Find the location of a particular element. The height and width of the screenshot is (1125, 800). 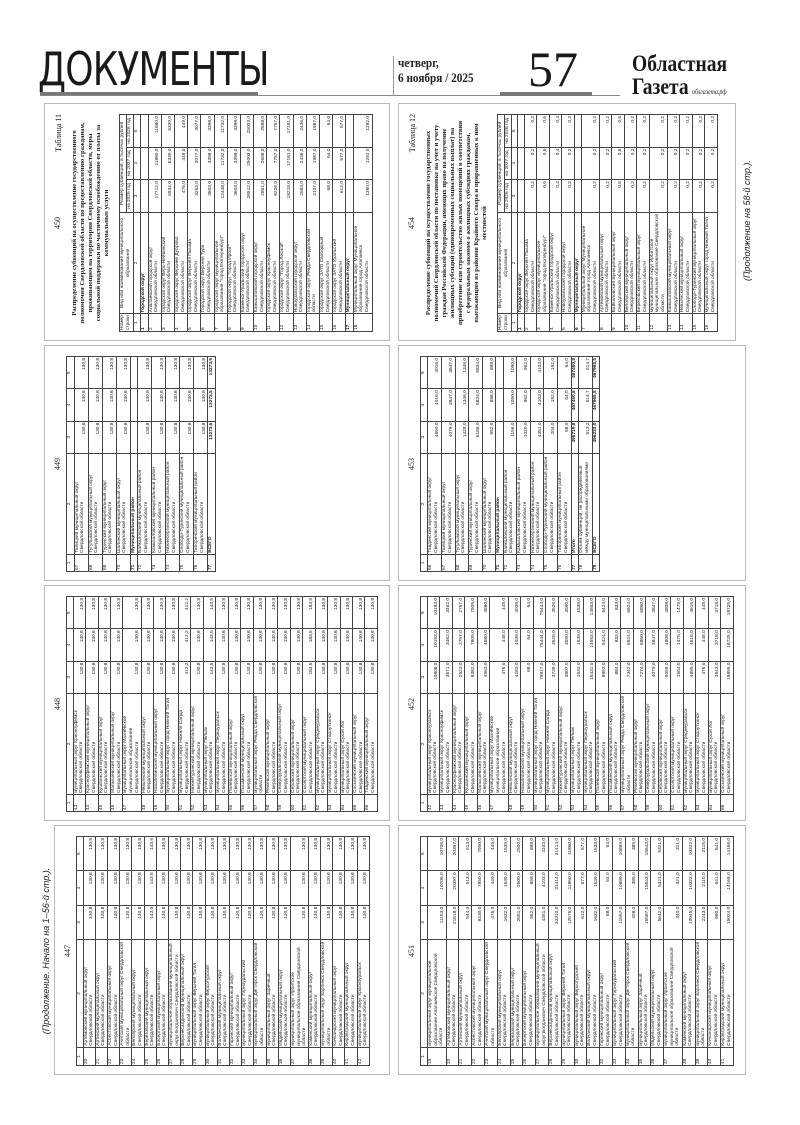

row-number: 8 is located at coordinates (234, 322).